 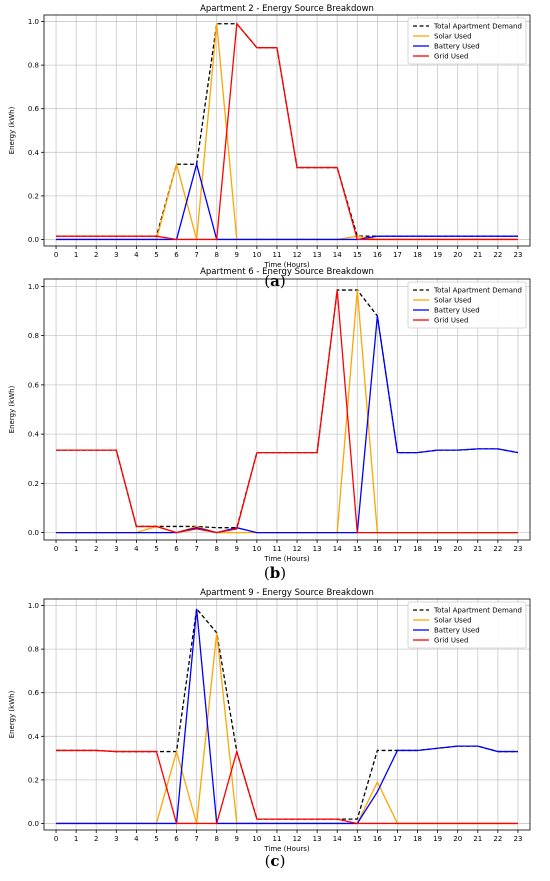 What do you see at coordinates (275, 861) in the screenshot?
I see `caption-c: (c)` at bounding box center [275, 861].